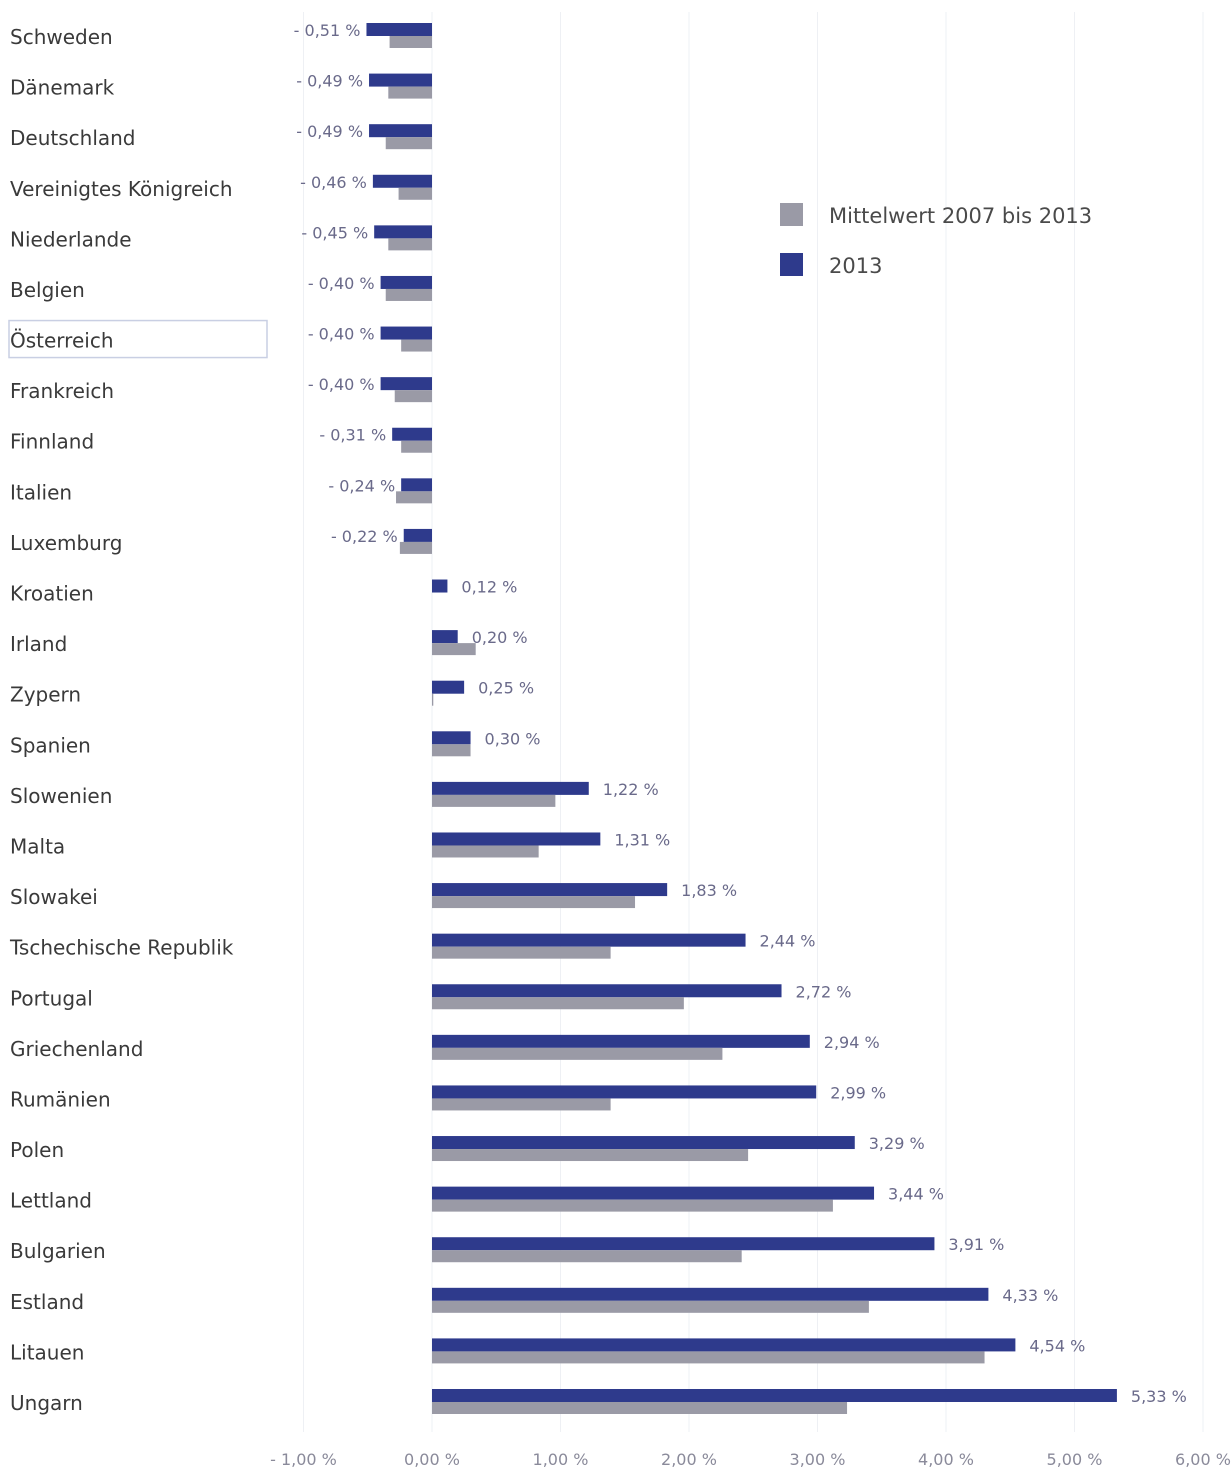  Describe the element at coordinates (54, 897) in the screenshot. I see `category-label: Slowakei` at that location.